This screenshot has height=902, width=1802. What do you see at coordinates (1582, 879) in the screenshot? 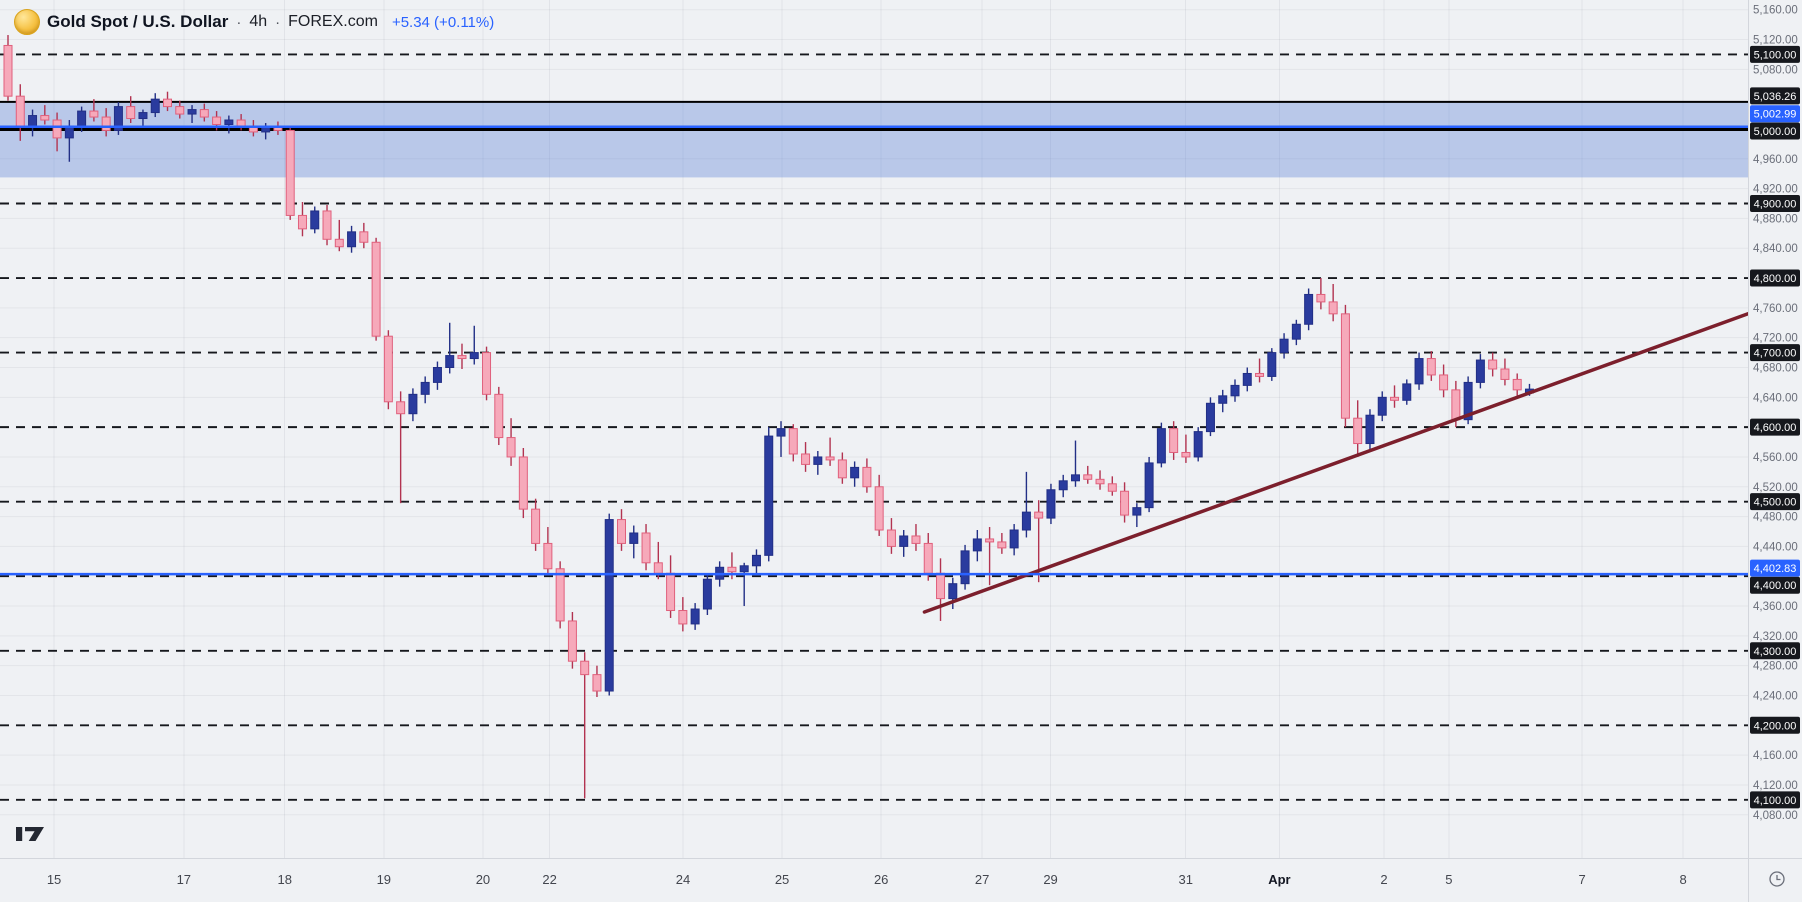
I see `time-tick-label: 7` at bounding box center [1582, 879].